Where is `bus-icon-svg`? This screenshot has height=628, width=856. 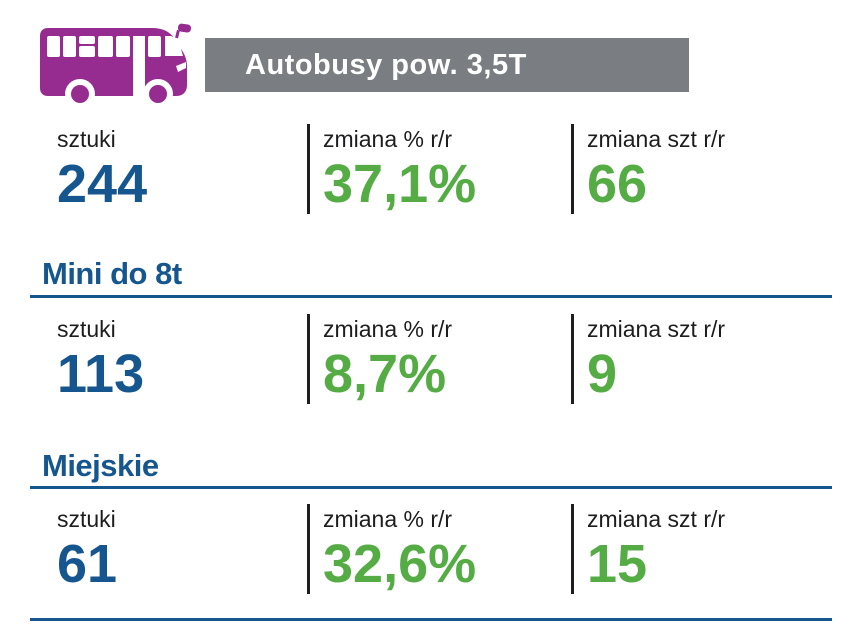 bus-icon-svg is located at coordinates (116, 66).